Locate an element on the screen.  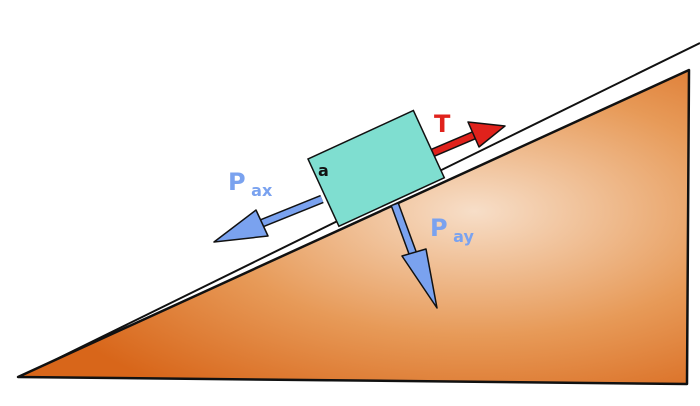
block-label: a is located at coordinates (323, 170).